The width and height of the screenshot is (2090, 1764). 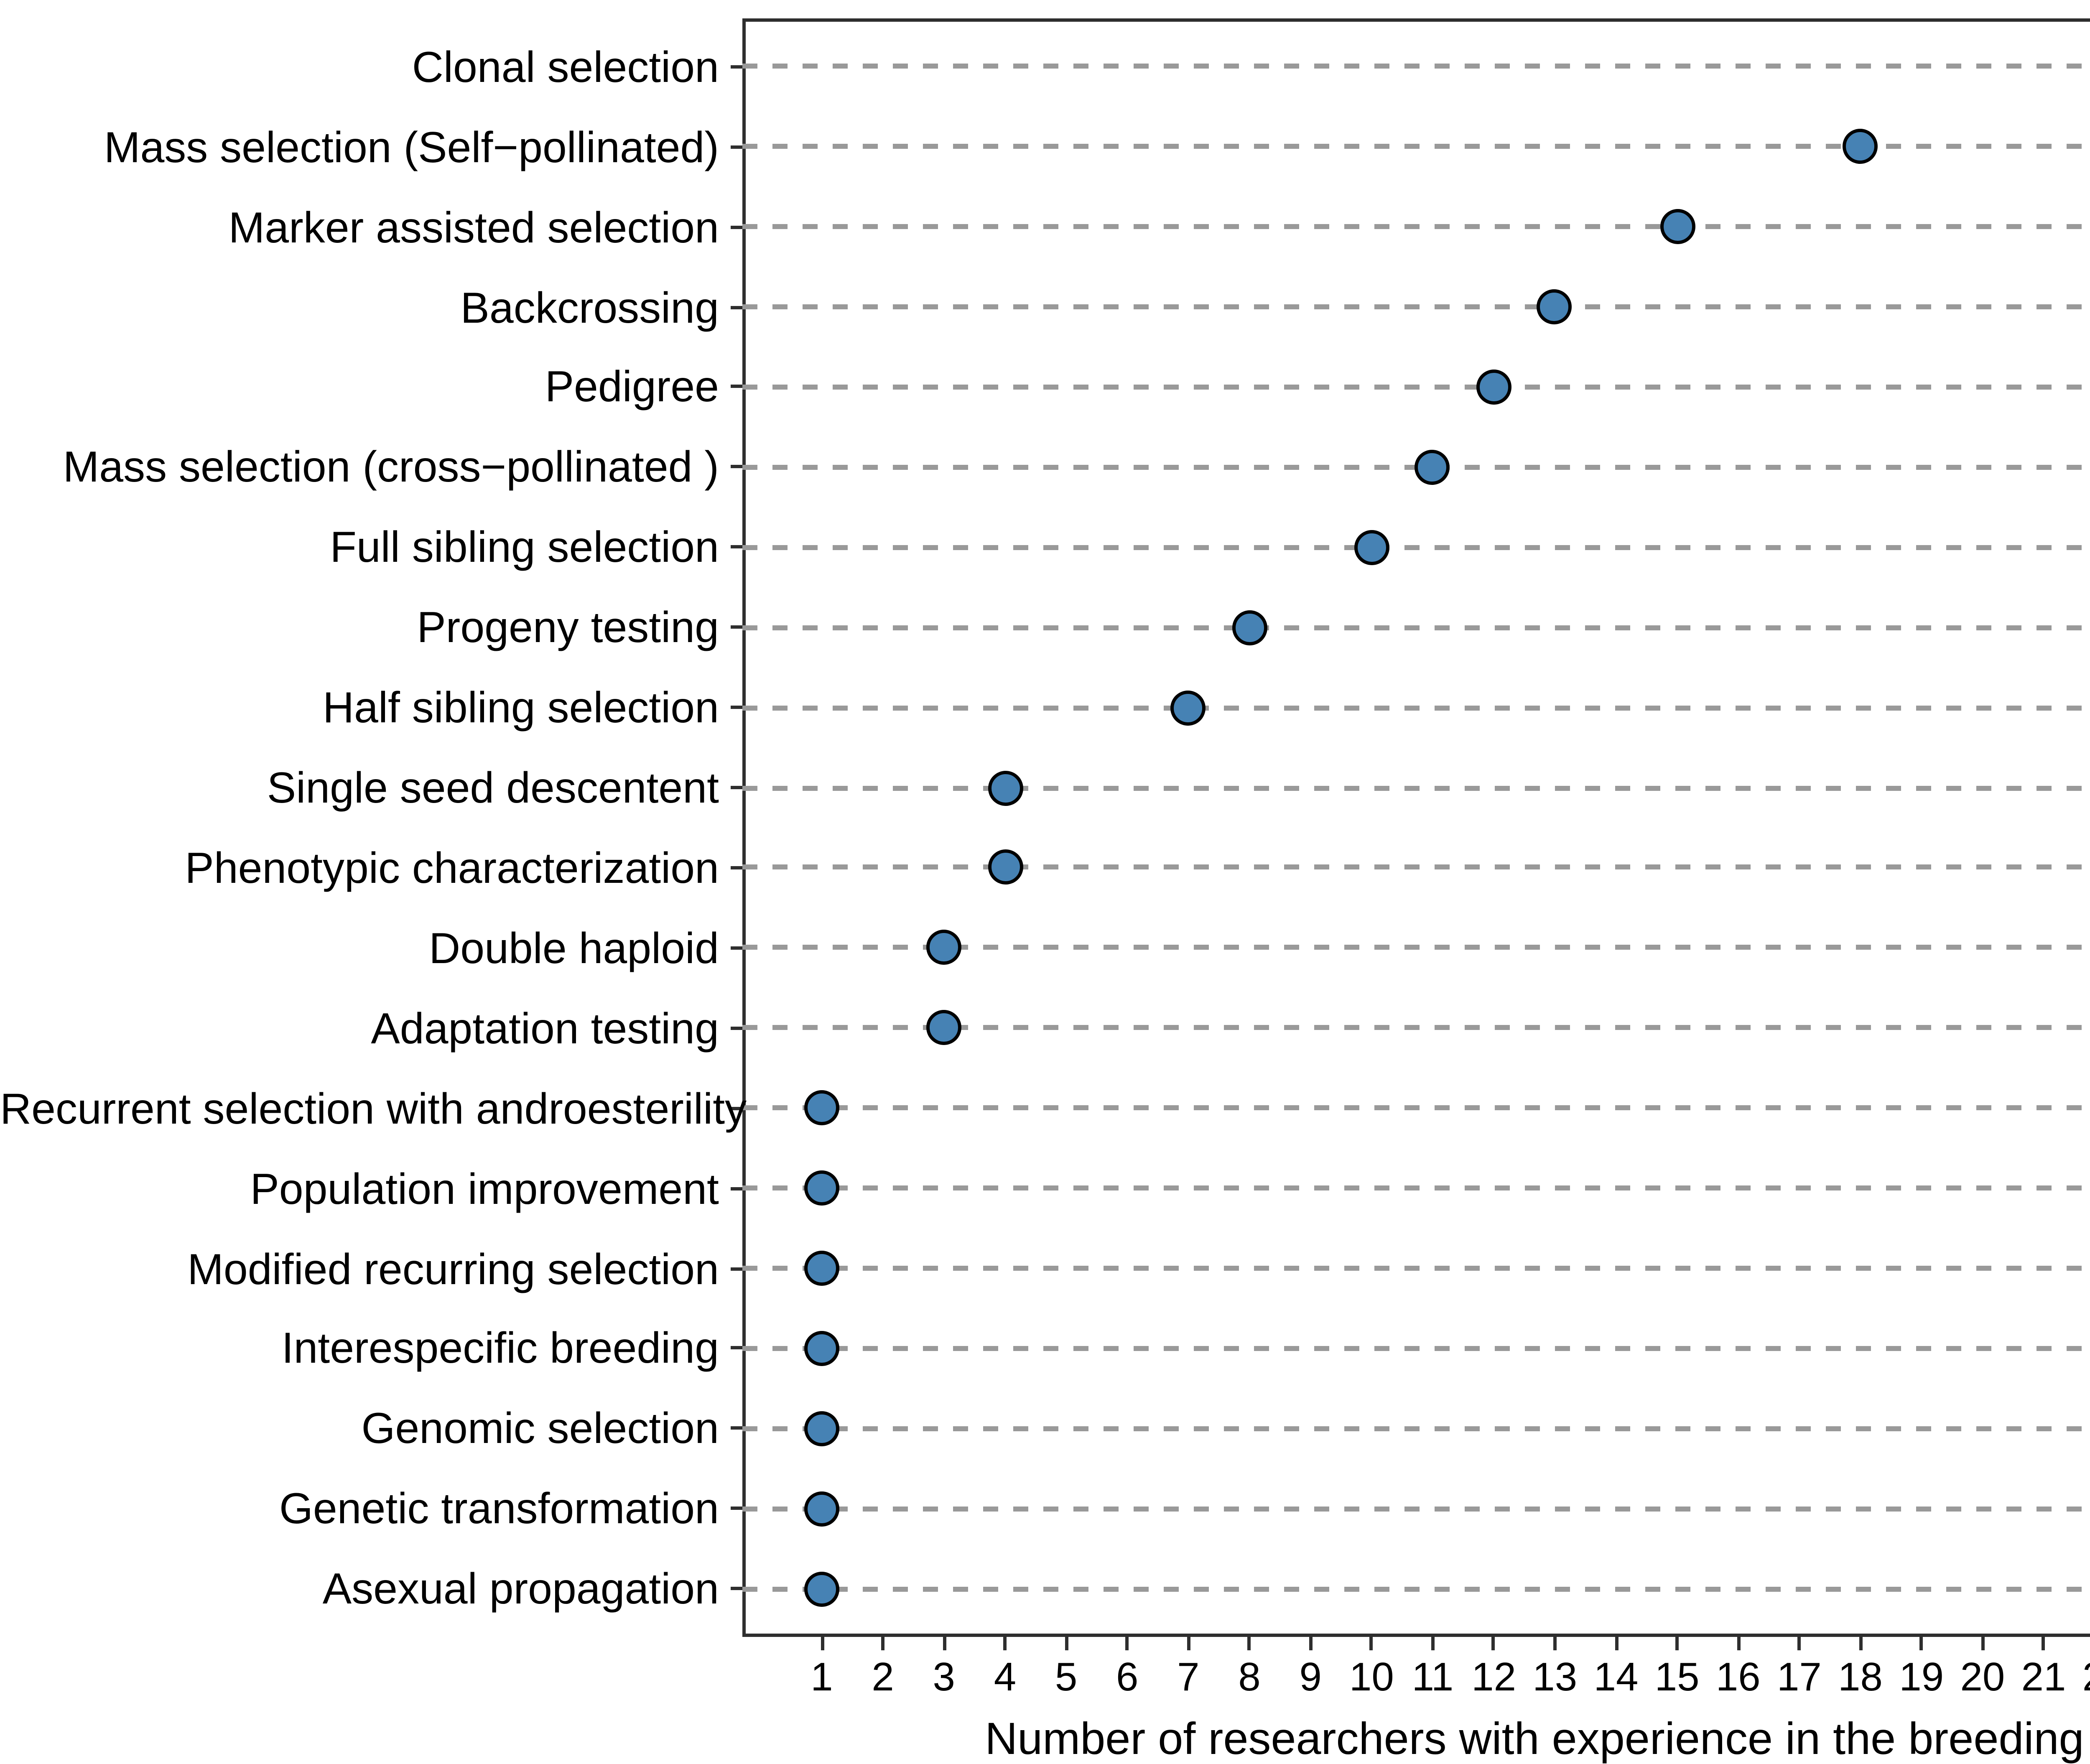 I want to click on y-axis-label: Genetic transformation, so click(x=499, y=1509).